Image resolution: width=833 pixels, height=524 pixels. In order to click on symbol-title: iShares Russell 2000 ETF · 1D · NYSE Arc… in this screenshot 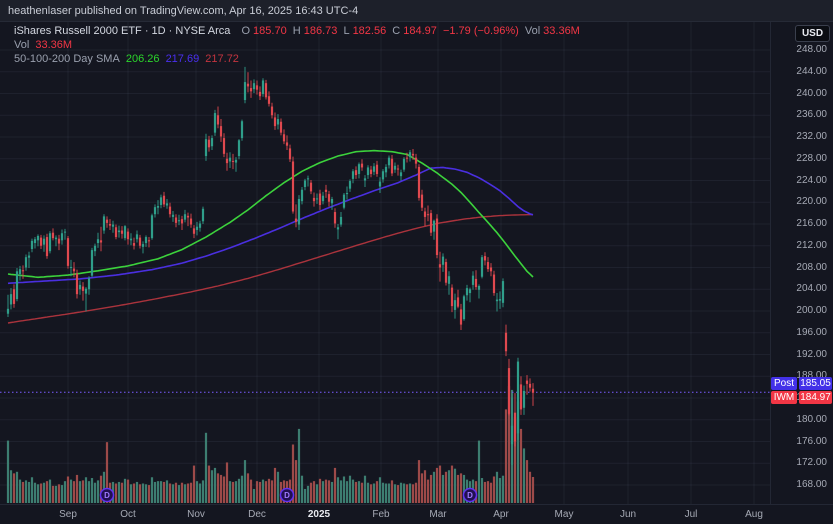, I will do `click(122, 31)`.